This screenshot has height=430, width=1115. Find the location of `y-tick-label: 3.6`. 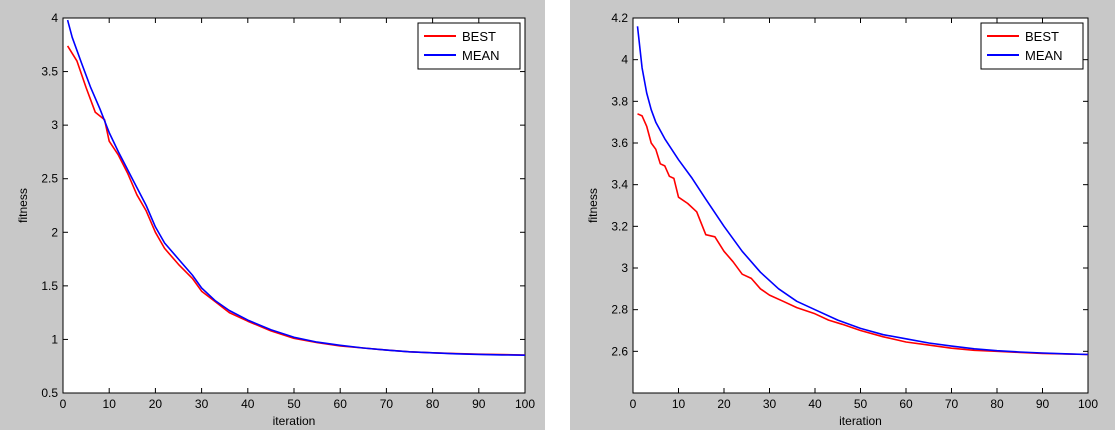

y-tick-label: 3.6 is located at coordinates (619, 143).